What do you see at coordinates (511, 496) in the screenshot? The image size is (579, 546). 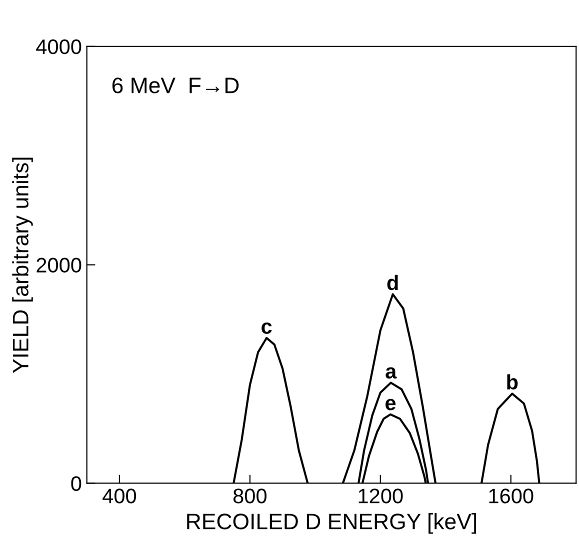 I see `x-tick-label: 1600` at bounding box center [511, 496].